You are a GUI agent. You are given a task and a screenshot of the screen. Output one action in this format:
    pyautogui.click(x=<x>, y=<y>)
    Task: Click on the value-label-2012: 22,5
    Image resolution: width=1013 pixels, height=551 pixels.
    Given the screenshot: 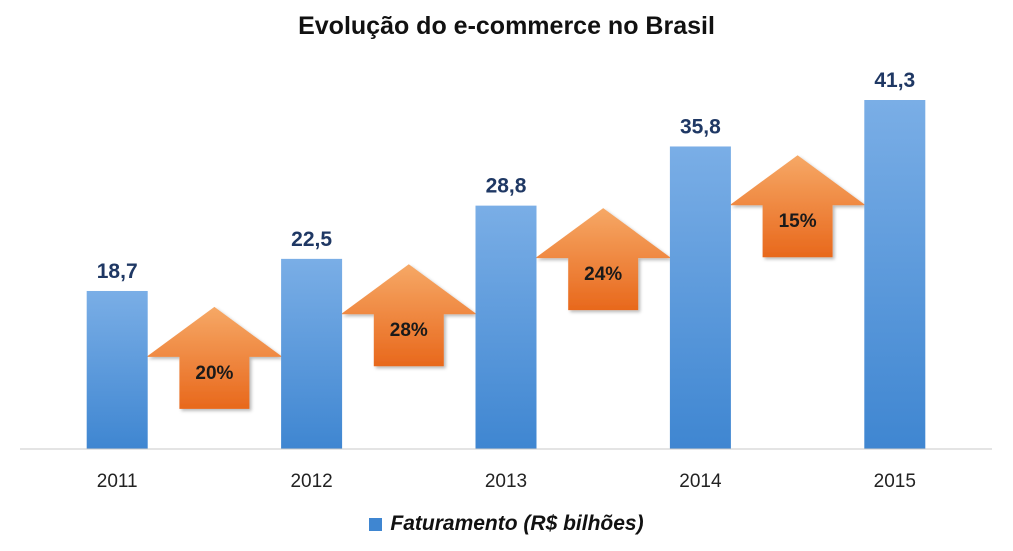 What is the action you would take?
    pyautogui.click(x=311, y=239)
    